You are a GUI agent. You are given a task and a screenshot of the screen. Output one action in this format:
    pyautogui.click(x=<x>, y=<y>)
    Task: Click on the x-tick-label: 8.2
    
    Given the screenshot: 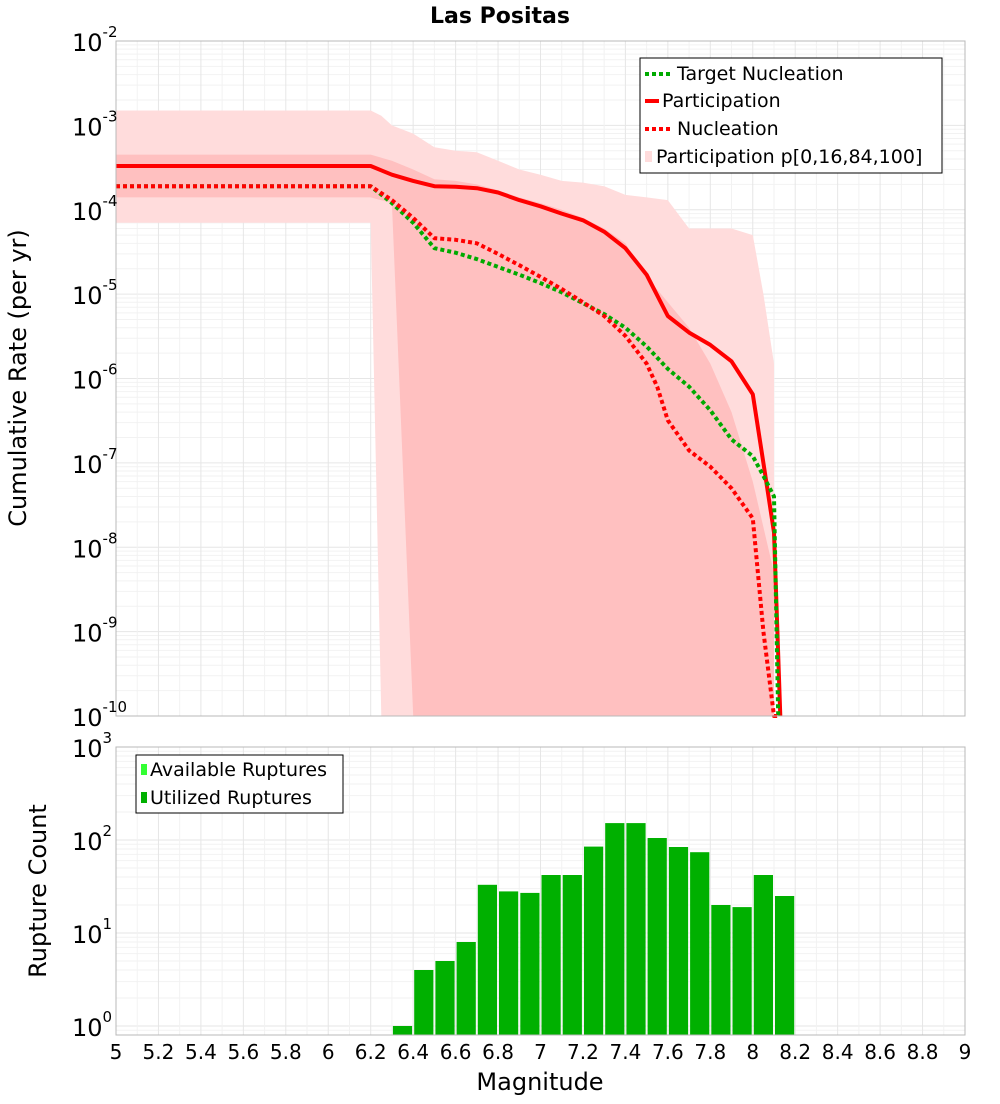 What is the action you would take?
    pyautogui.click(x=795, y=1052)
    